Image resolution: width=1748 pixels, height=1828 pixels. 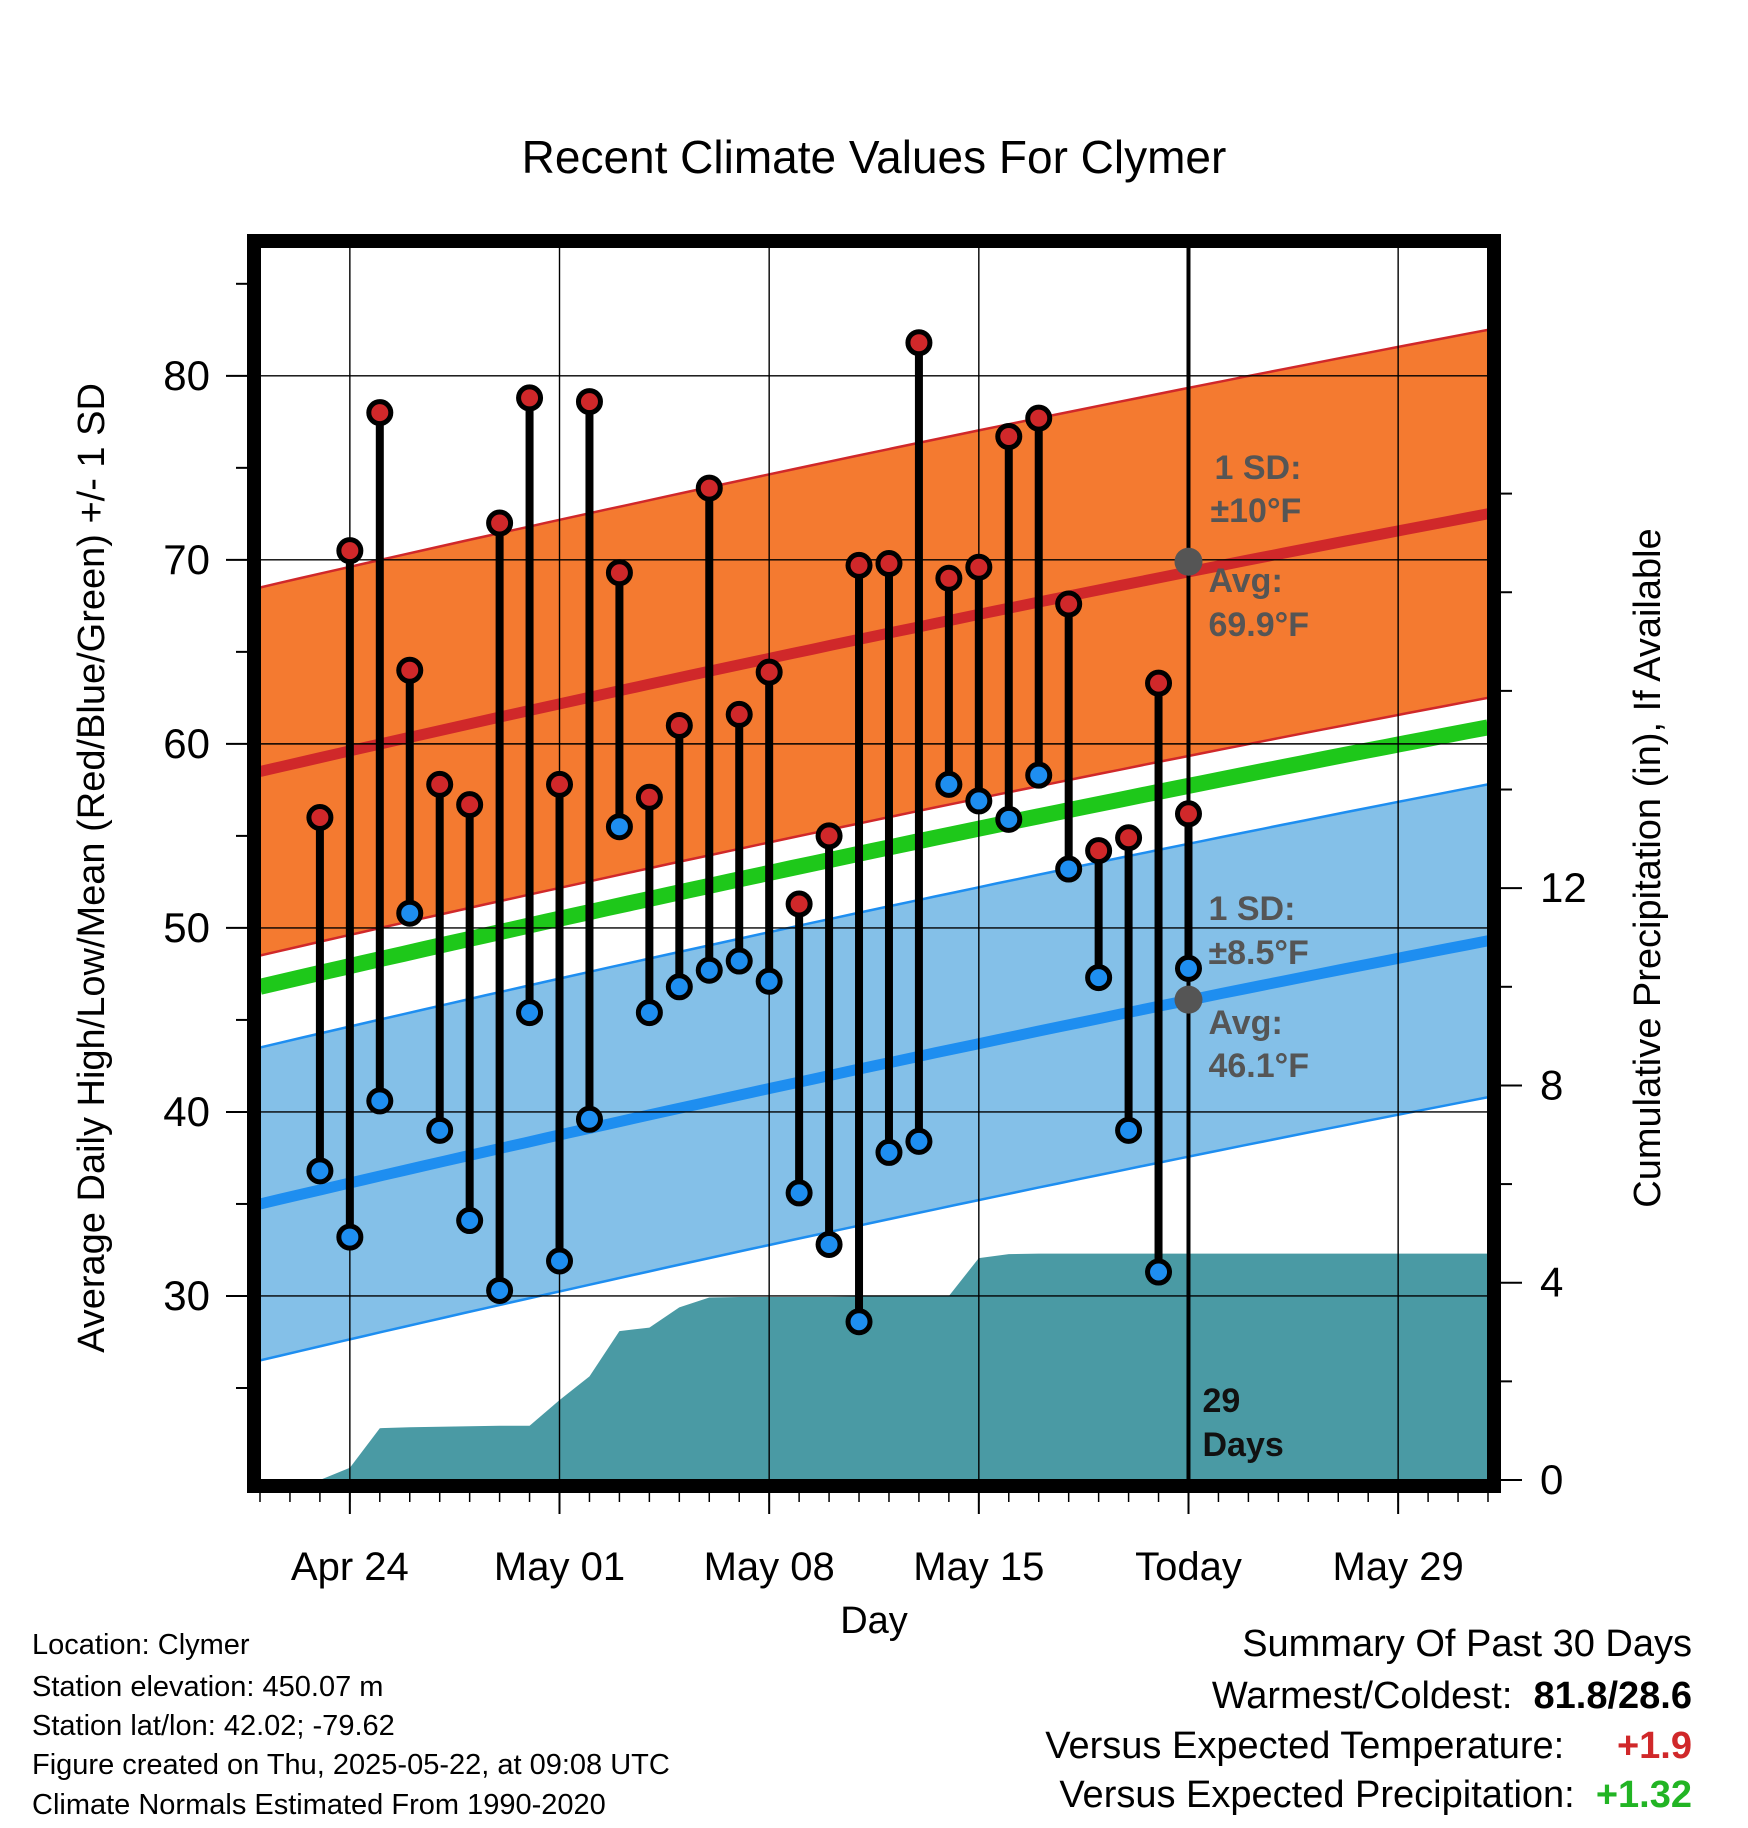 I want to click on low-sd-upper-edge, so click(x=874, y=916).